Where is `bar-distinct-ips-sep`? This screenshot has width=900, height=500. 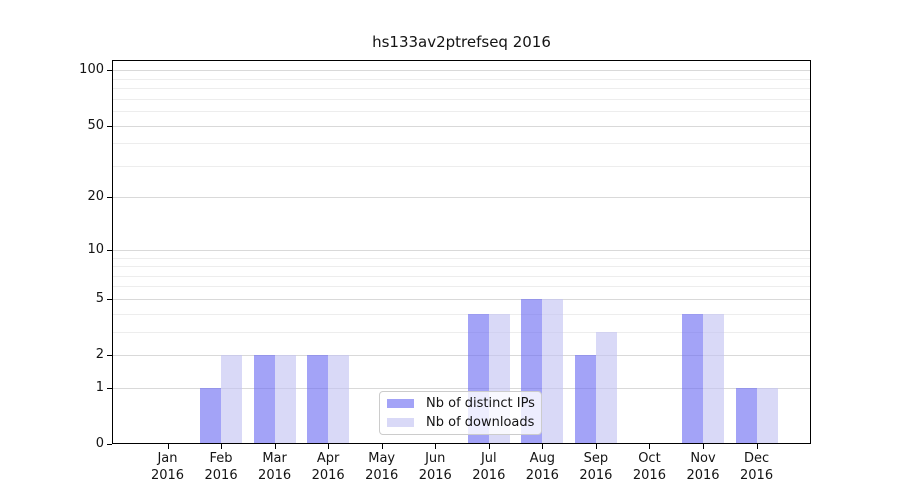 bar-distinct-ips-sep is located at coordinates (585, 399).